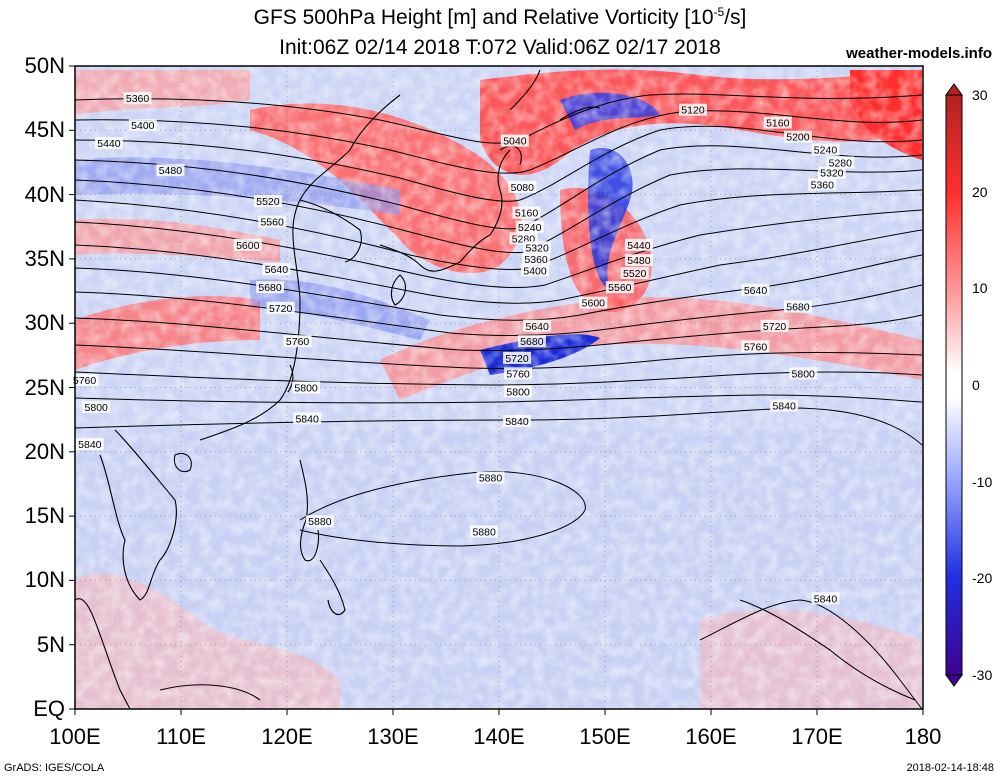  What do you see at coordinates (982, 675) in the screenshot?
I see `colorbar-label: -30` at bounding box center [982, 675].